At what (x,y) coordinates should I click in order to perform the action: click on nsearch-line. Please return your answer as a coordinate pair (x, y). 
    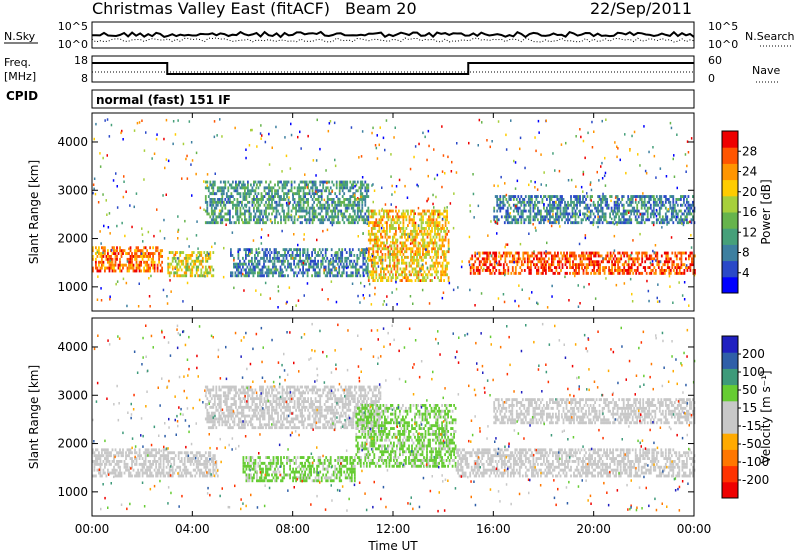
    Looking at the image, I should click on (393, 40).